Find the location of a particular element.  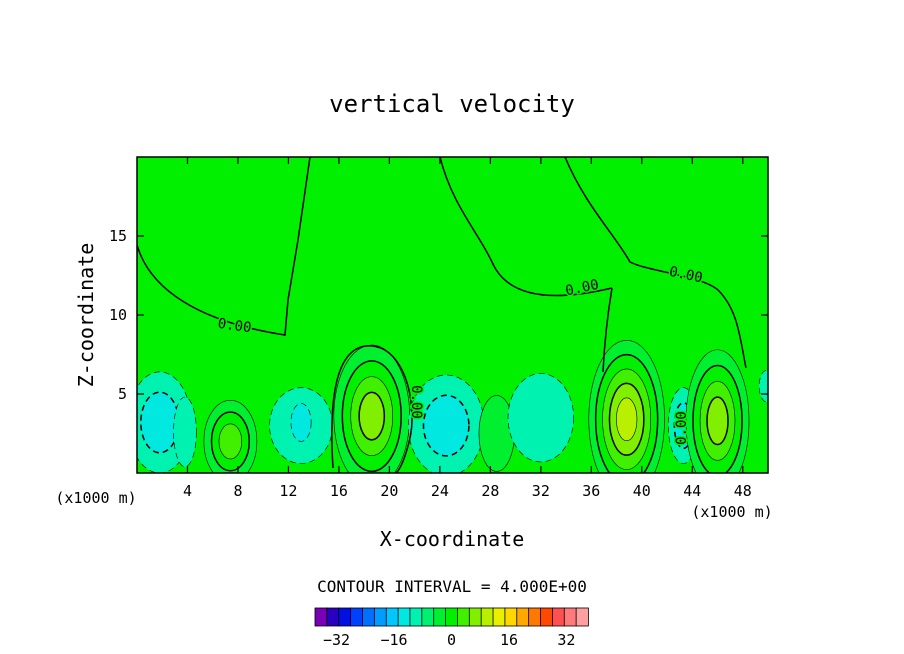

x-tick-label: 16 is located at coordinates (339, 491).